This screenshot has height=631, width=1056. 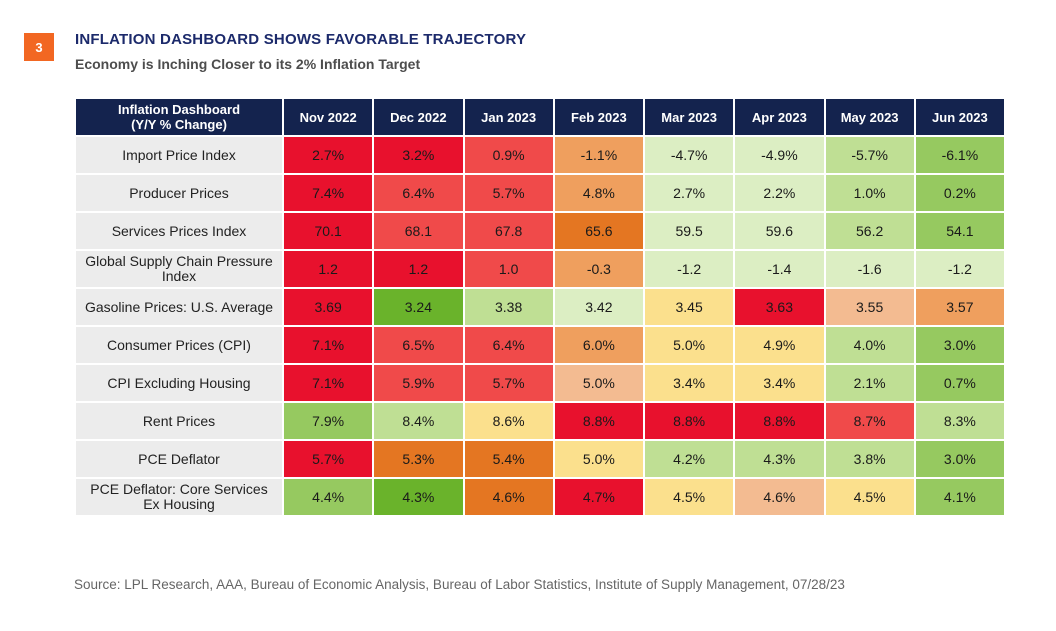 What do you see at coordinates (598, 117) in the screenshot?
I see `column-header: Feb 2023` at bounding box center [598, 117].